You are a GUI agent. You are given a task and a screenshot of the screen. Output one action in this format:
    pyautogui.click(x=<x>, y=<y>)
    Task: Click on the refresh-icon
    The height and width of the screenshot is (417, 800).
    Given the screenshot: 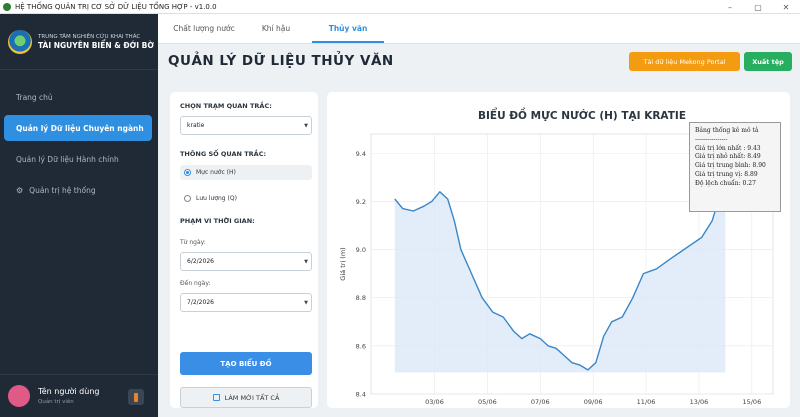 What is the action you would take?
    pyautogui.click(x=216, y=397)
    